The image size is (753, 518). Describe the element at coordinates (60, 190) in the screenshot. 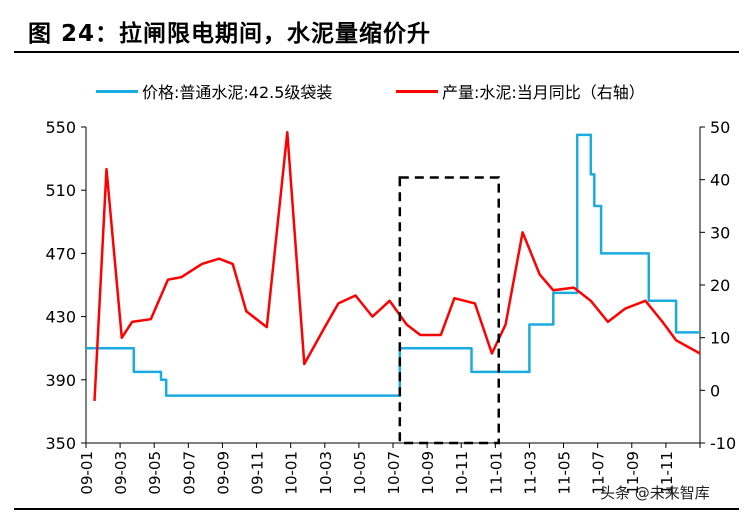

I see `y-left-tick-label: 510` at that location.